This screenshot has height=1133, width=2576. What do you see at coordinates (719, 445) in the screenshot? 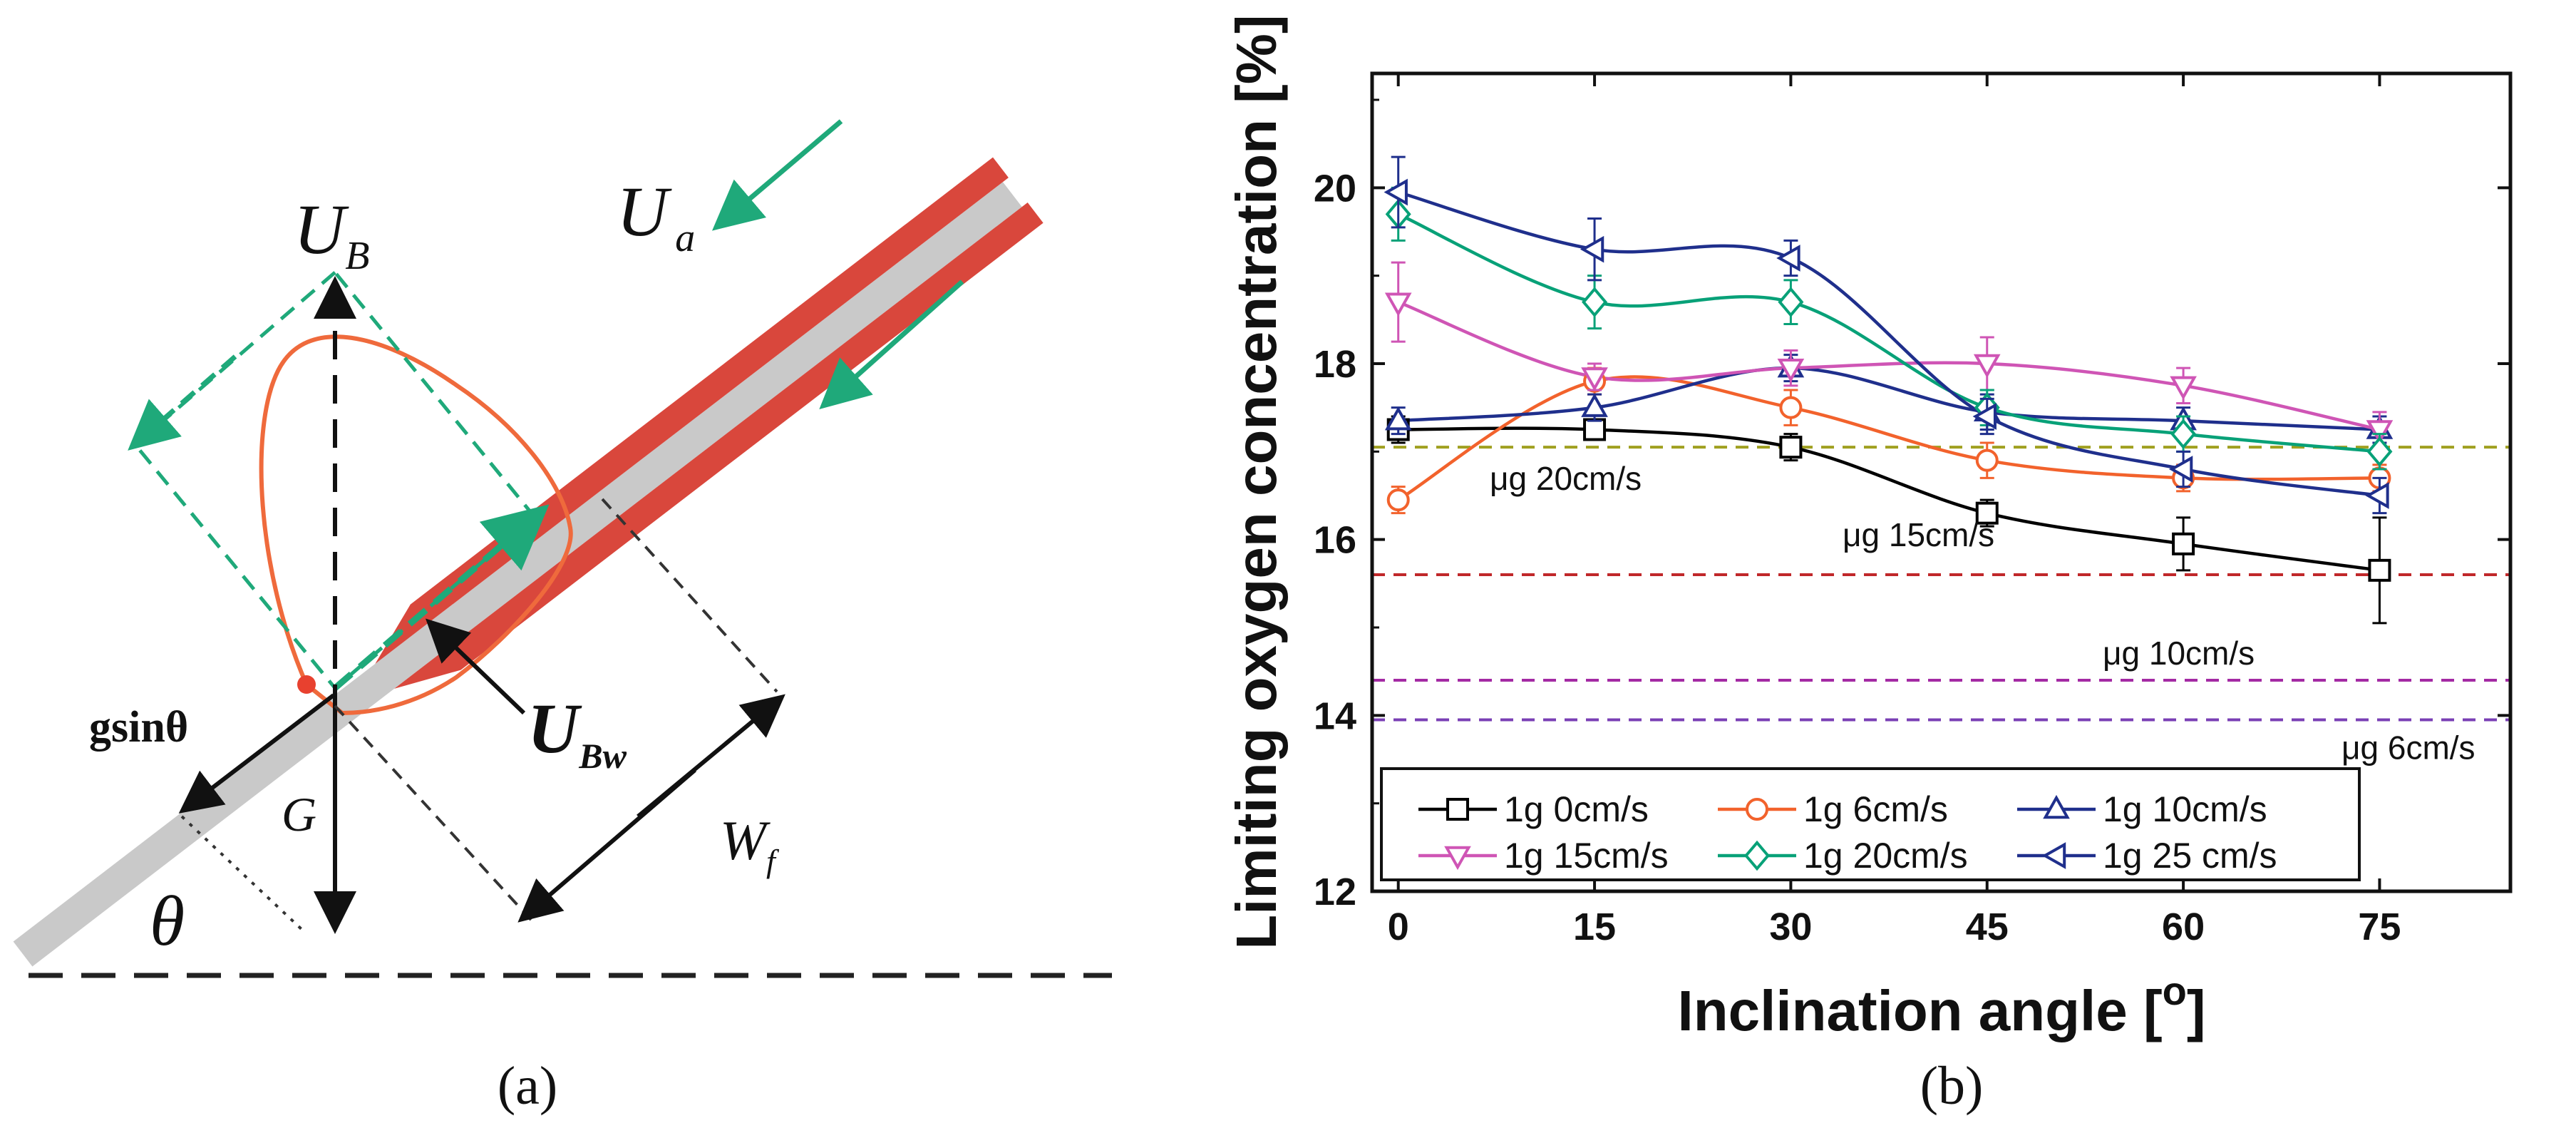
I see `flame-band-bottom` at bounding box center [719, 445].